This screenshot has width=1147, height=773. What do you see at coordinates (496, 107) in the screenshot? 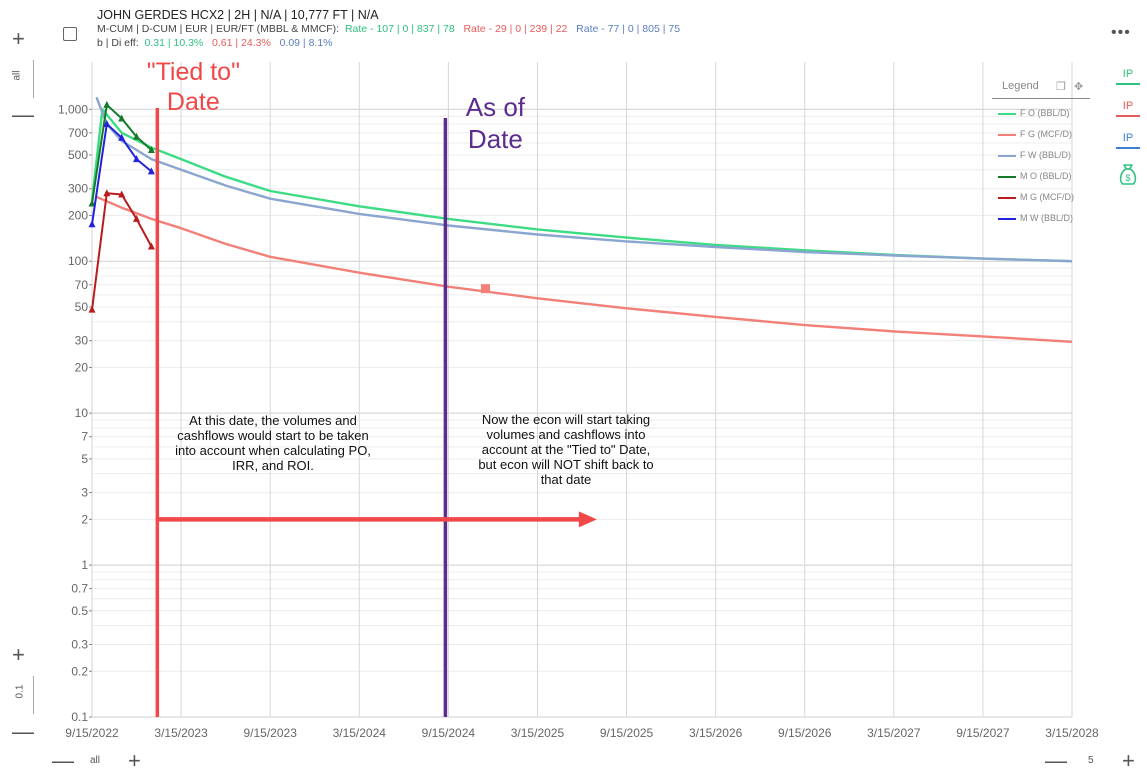
I see `as-of-date-label: As of` at bounding box center [496, 107].